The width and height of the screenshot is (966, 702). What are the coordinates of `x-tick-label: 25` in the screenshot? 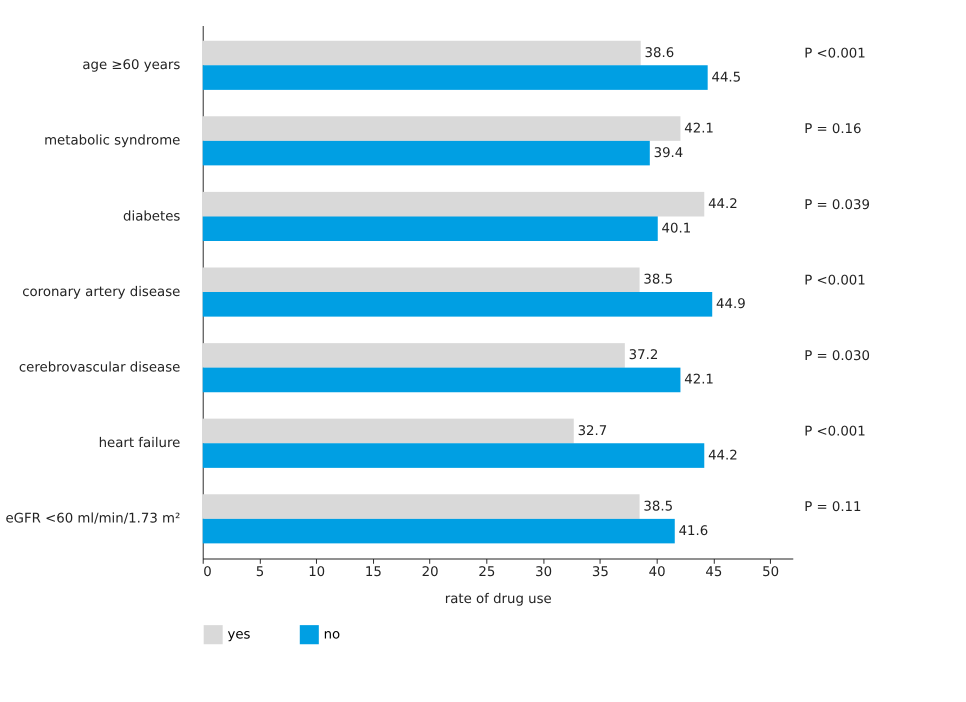 It's located at (487, 572).